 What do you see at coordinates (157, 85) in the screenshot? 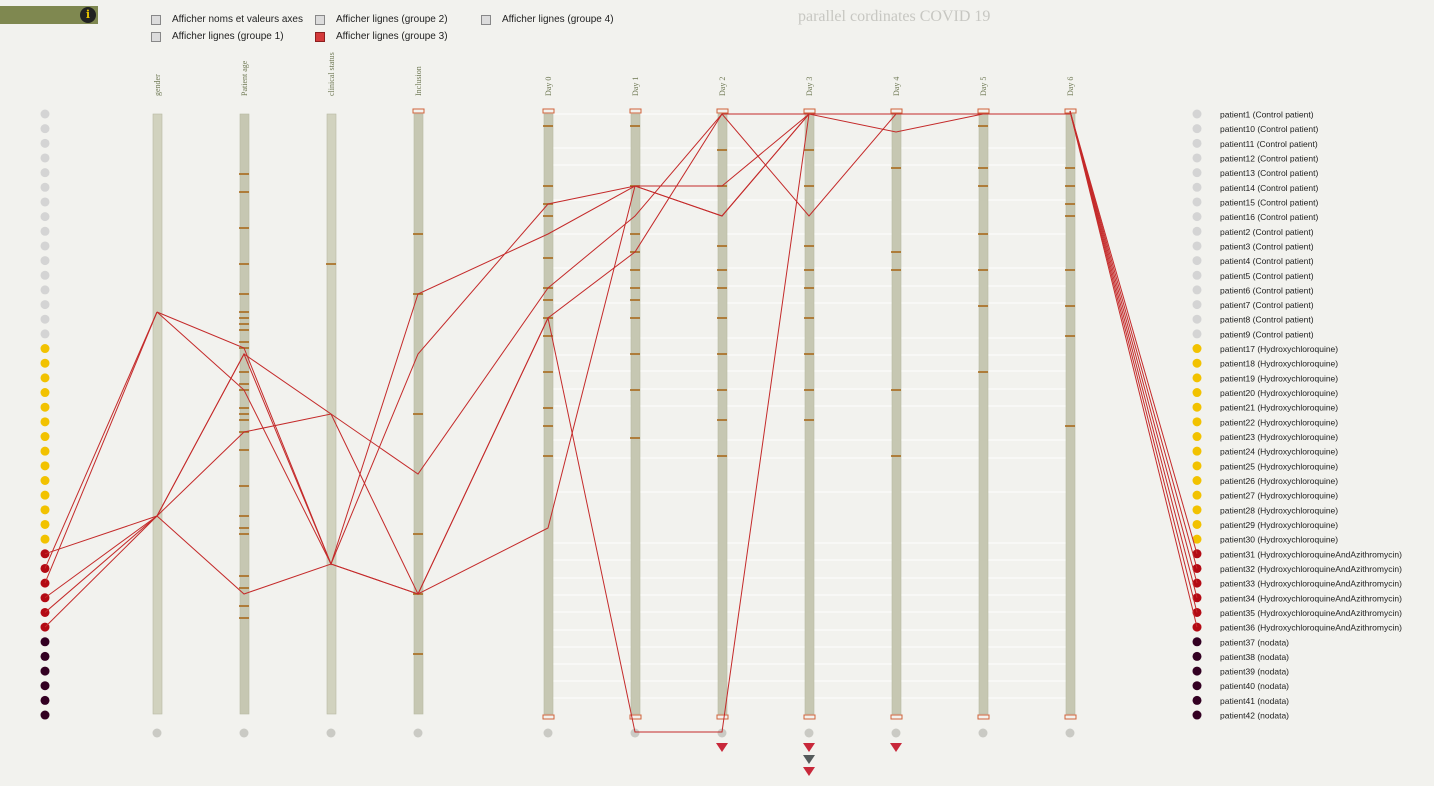
I see `axis-label: gender` at bounding box center [157, 85].